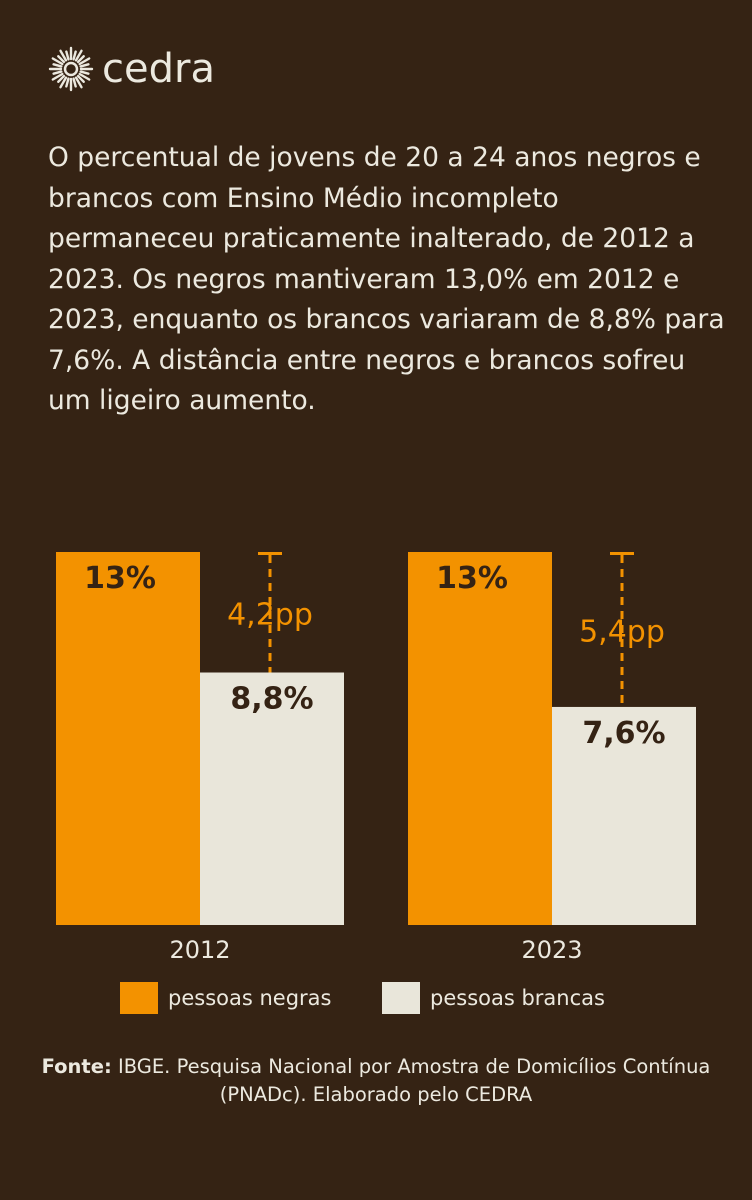 The width and height of the screenshot is (752, 1200). I want to click on sun-core, so click(71, 69).